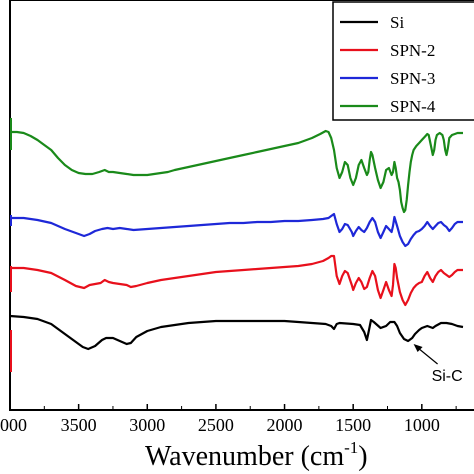  I want to click on legend-label-si: Si, so click(397, 22).